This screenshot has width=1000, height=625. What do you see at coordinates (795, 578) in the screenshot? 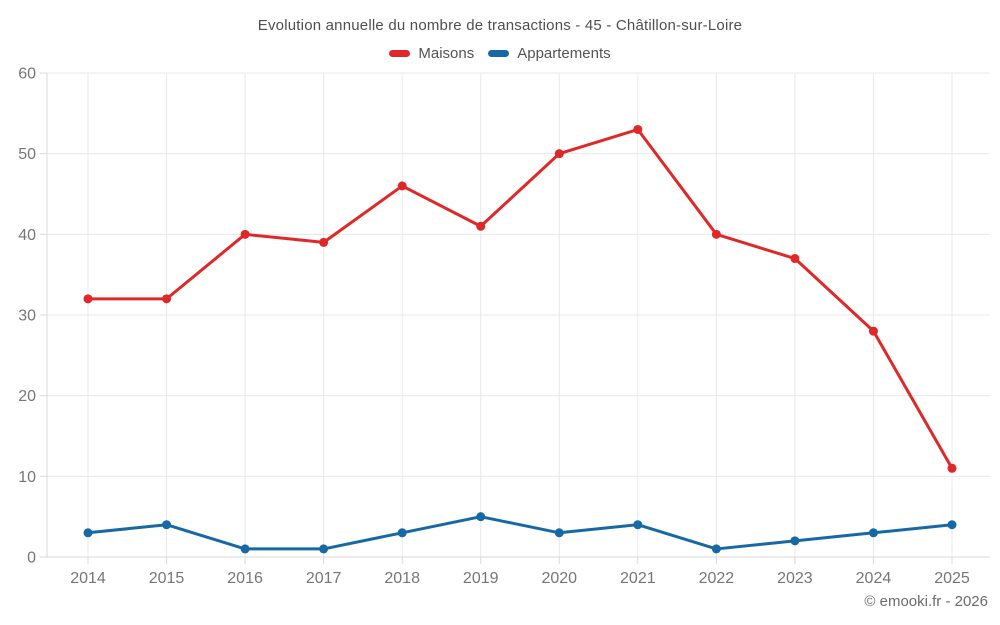
I see `x-tick-label: 2023` at bounding box center [795, 578].